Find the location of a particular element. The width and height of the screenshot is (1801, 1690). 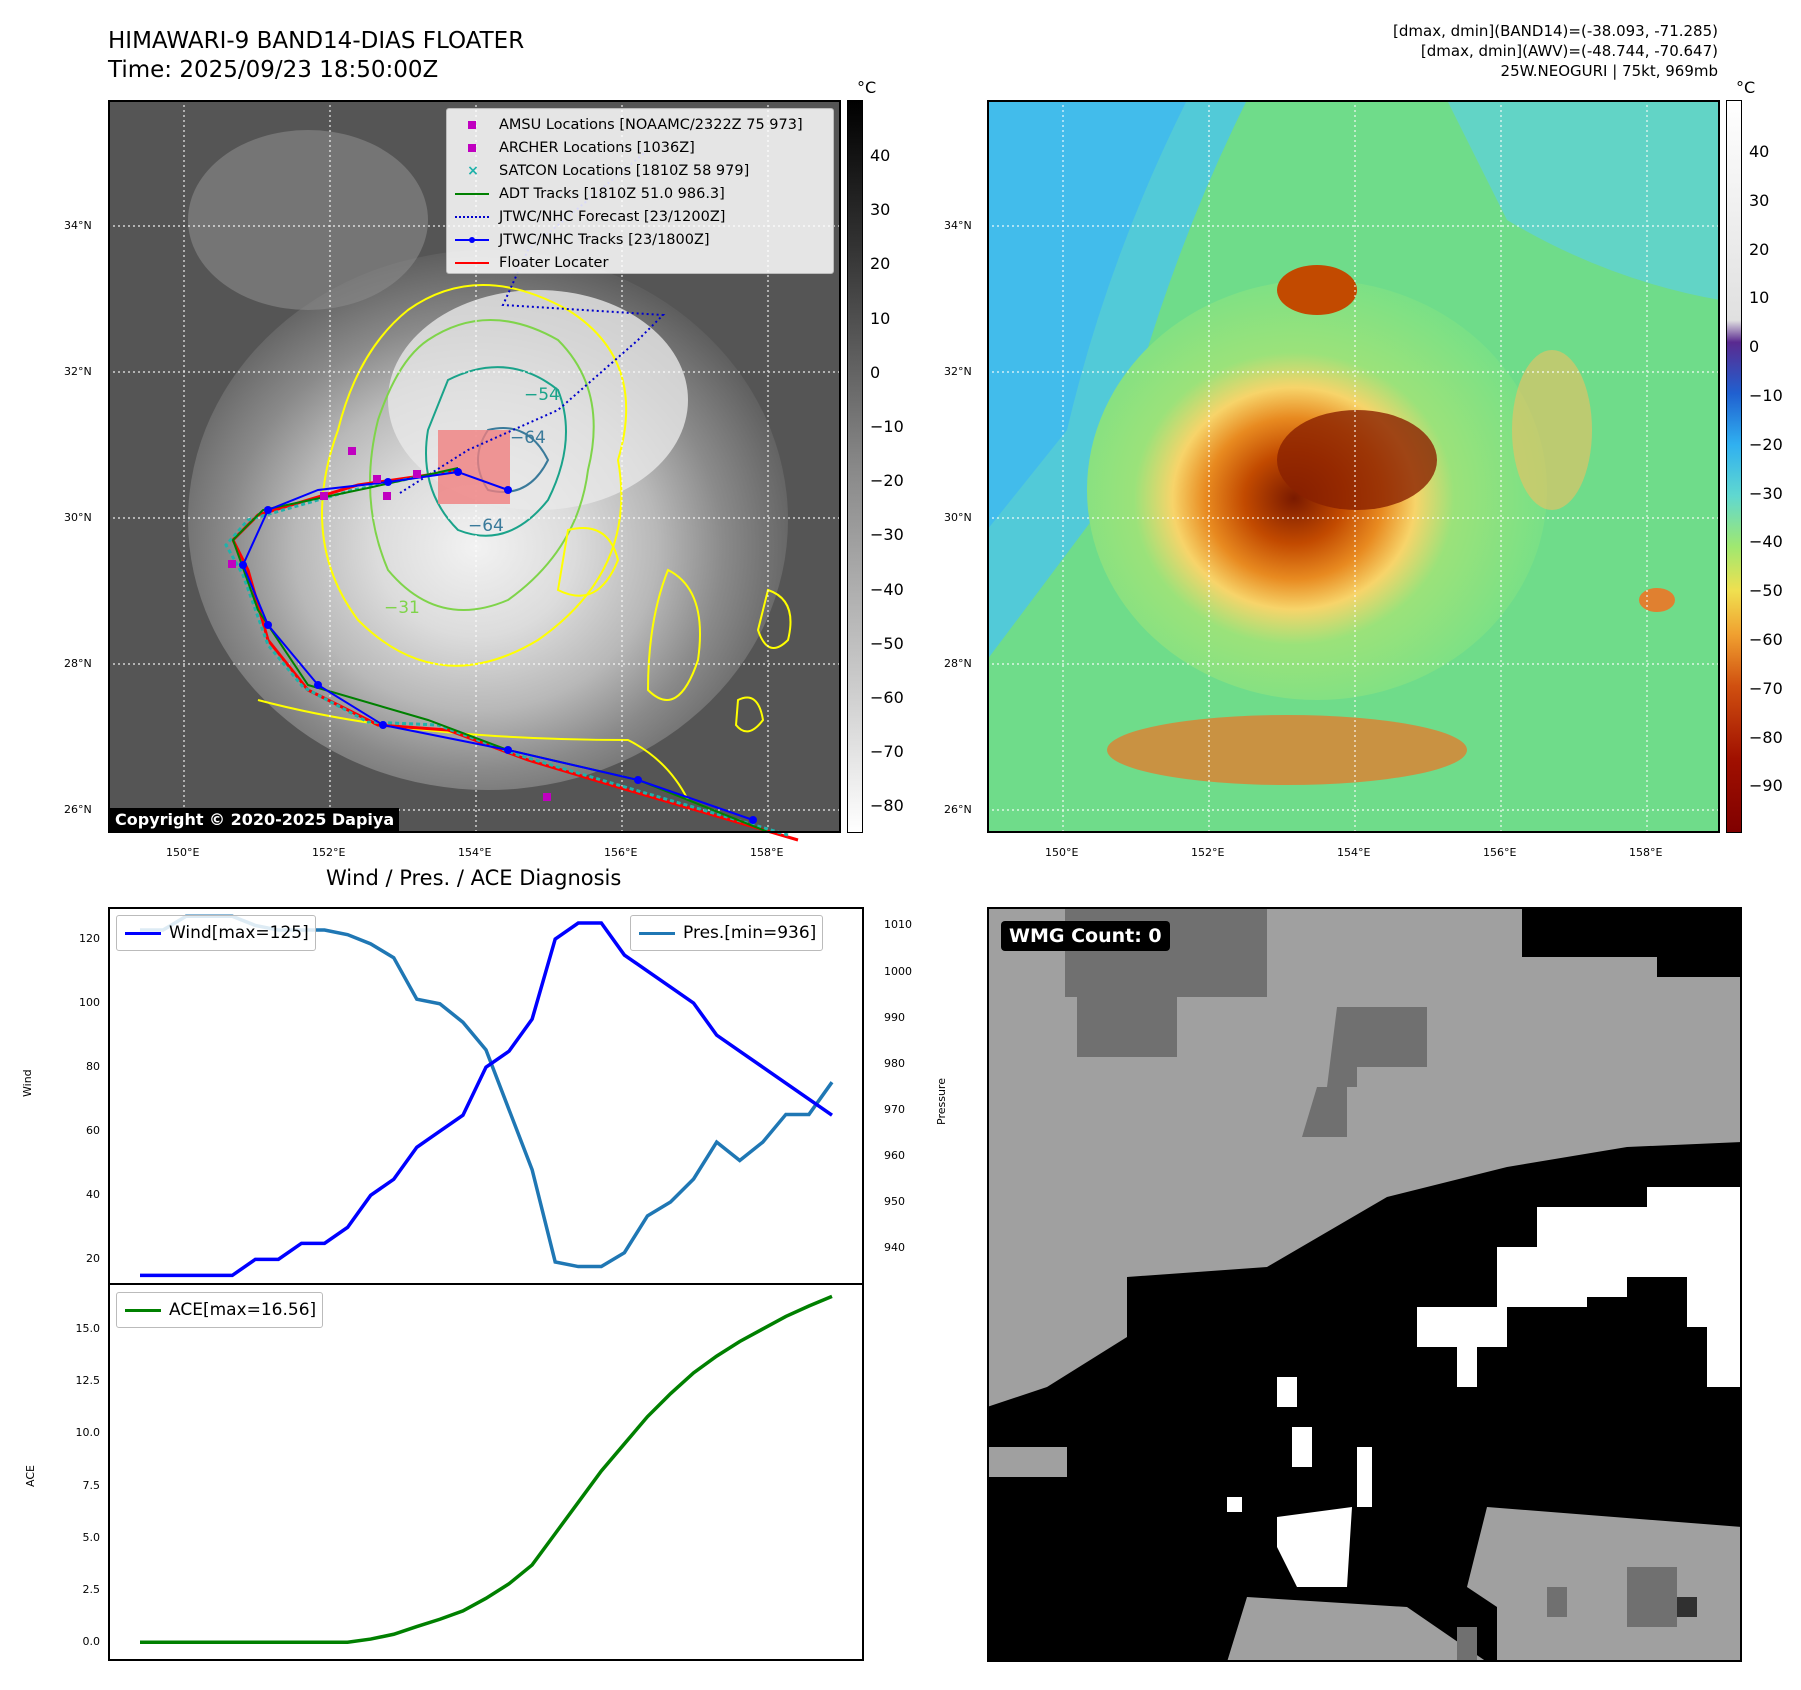

wind-pressure-plot is located at coordinates (487, 1096).